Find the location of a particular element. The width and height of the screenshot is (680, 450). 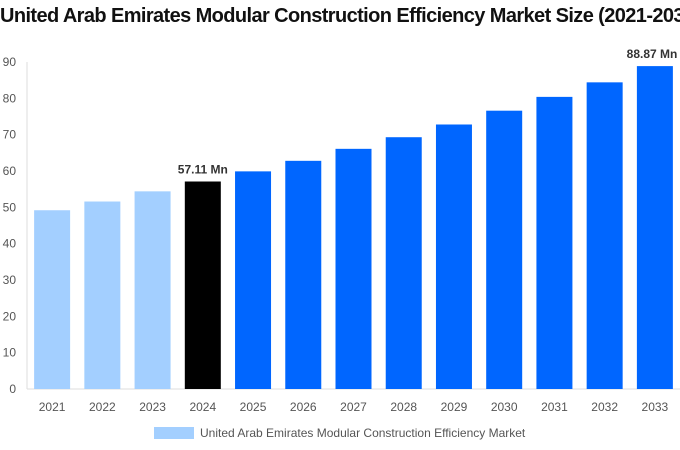

bar-2023 is located at coordinates (152, 290).